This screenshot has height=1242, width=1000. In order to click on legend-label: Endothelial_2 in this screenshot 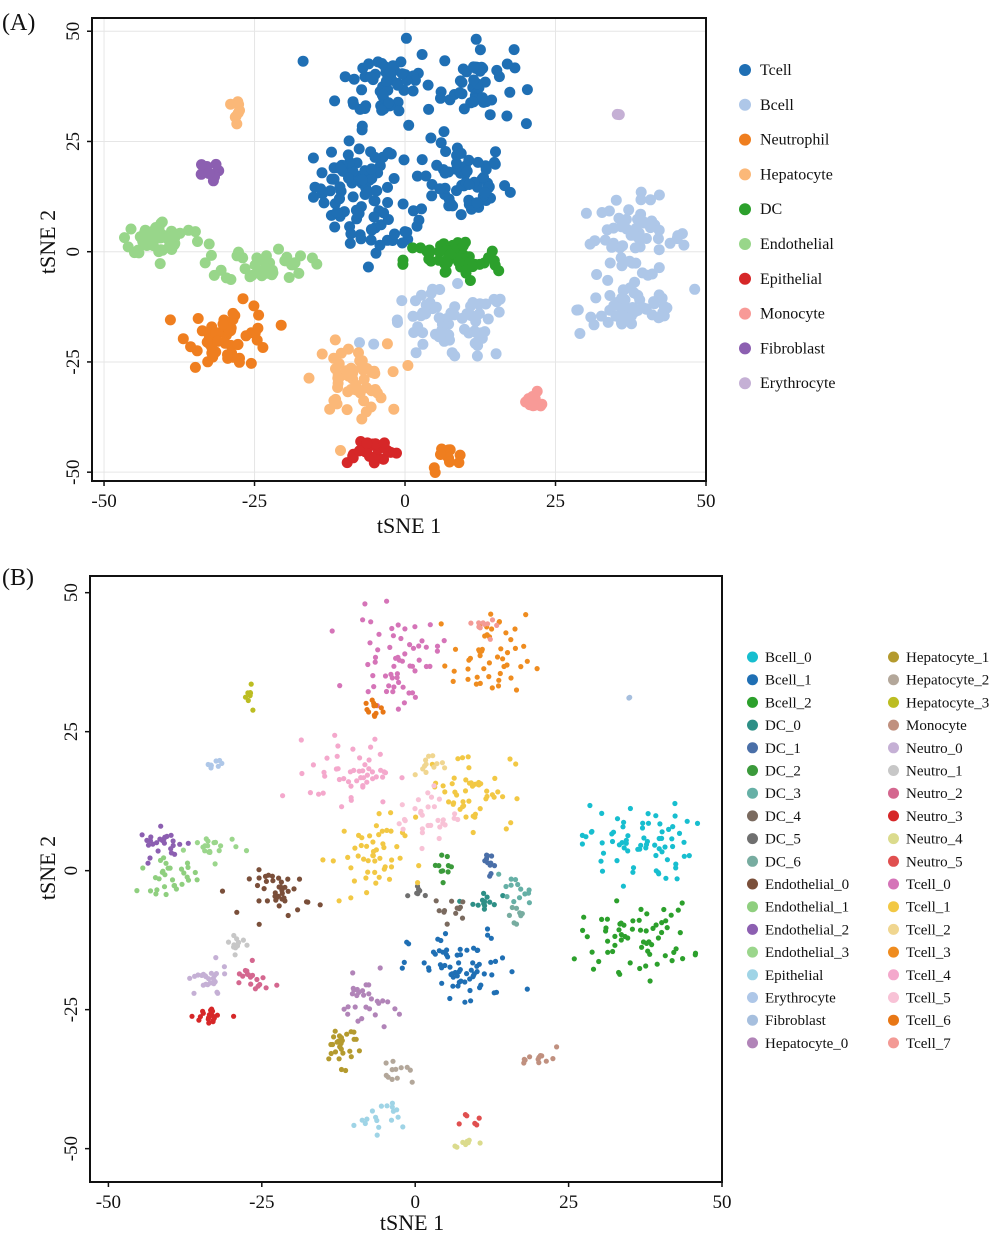, I will do `click(807, 930)`.